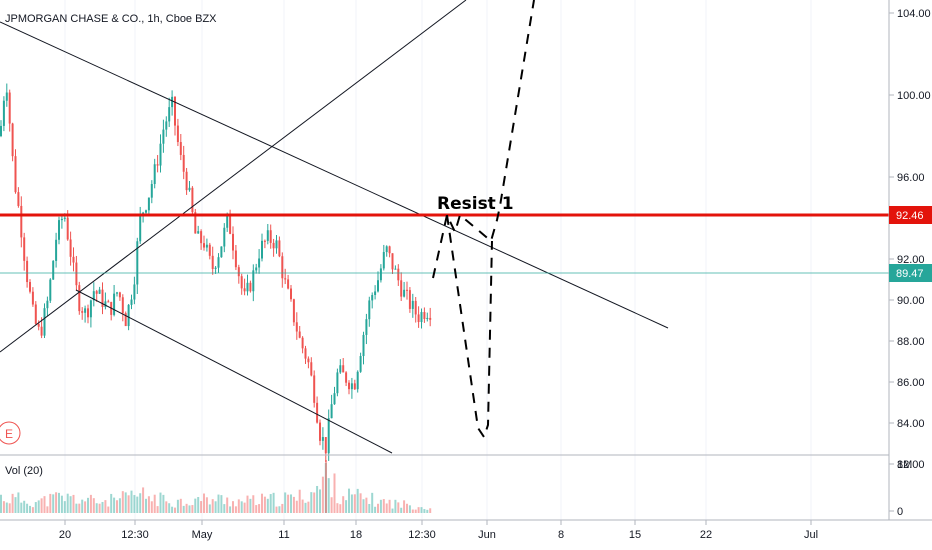 The height and width of the screenshot is (550, 932). What do you see at coordinates (202, 535) in the screenshot?
I see `time-tick-label: May` at bounding box center [202, 535].